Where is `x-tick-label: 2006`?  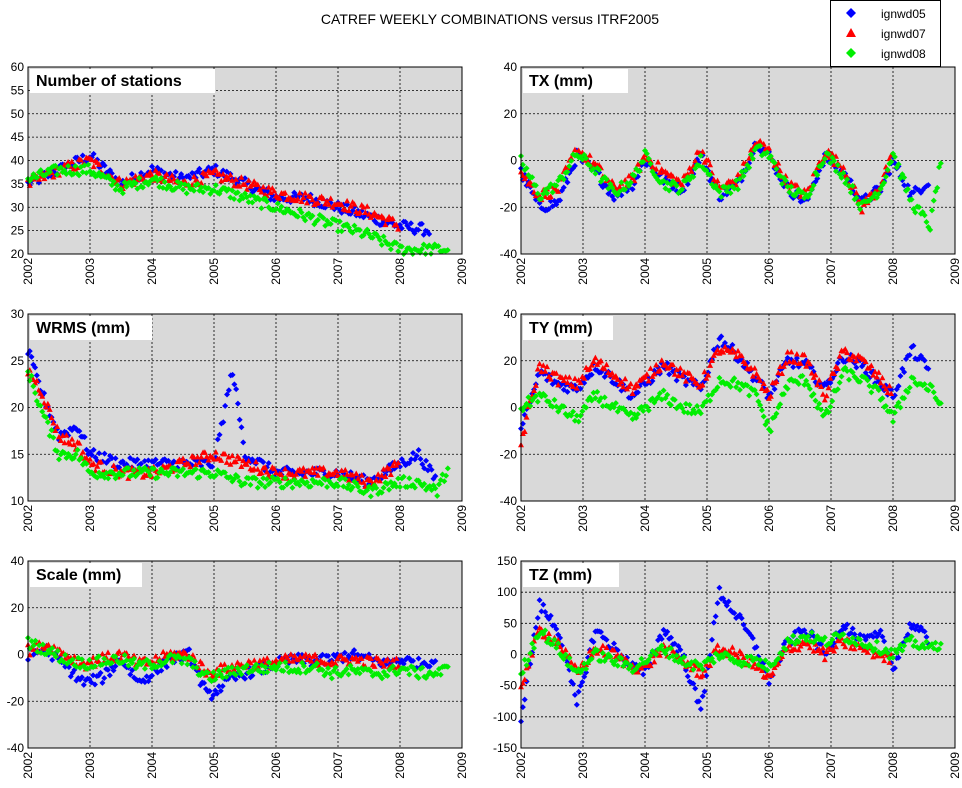 x-tick-label: 2006 is located at coordinates (769, 765).